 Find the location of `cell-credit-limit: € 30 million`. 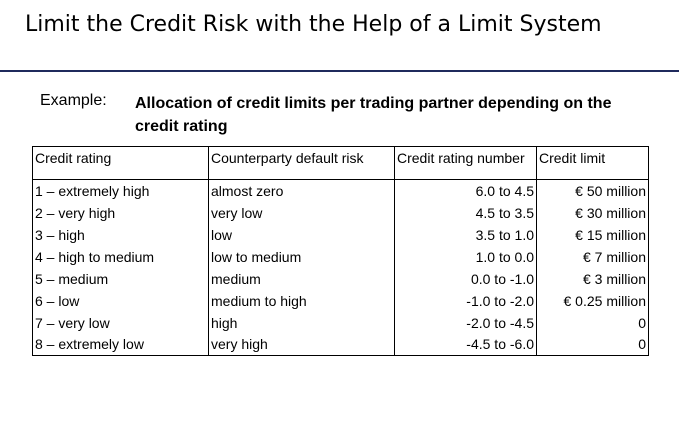

cell-credit-limit: € 30 million is located at coordinates (592, 212).